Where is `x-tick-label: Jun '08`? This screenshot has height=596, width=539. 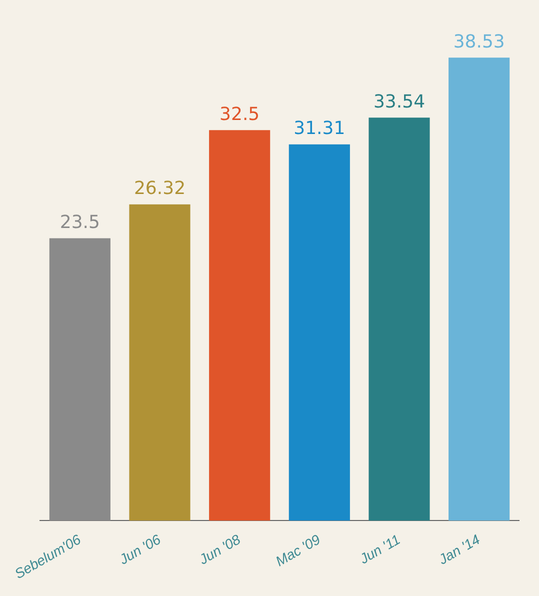
x-tick-label: Jun '08 is located at coordinates (219, 549).